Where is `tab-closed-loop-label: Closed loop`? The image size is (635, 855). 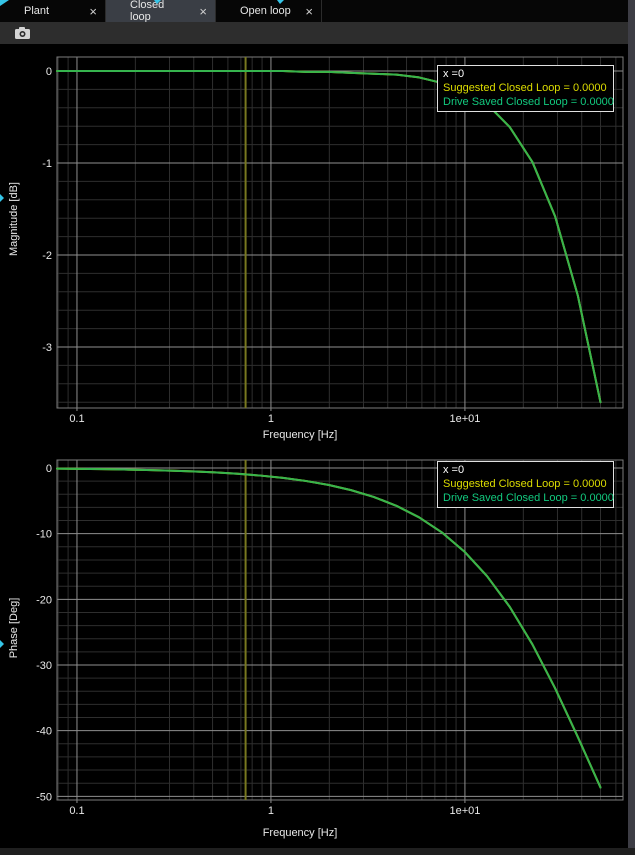
tab-closed-loop-label: Closed loop is located at coordinates (147, 11).